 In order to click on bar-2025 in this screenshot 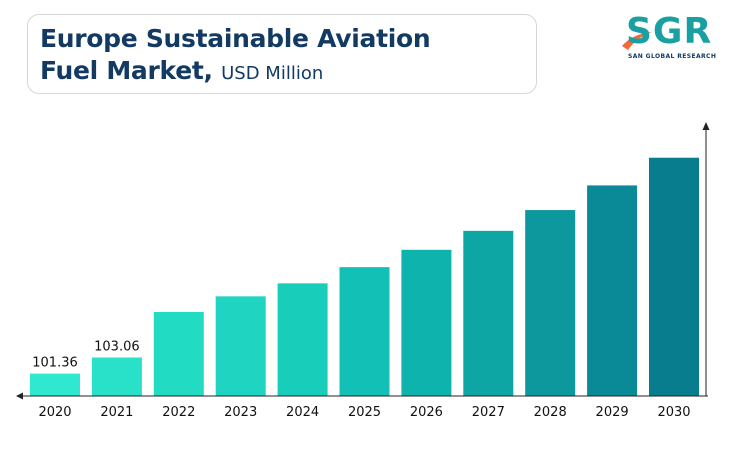, I will do `click(364, 331)`.